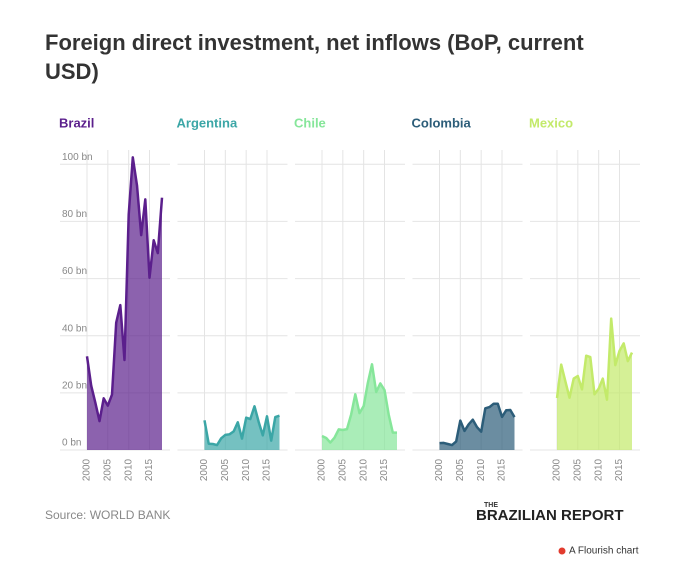 Image resolution: width=693 pixels, height=569 pixels. What do you see at coordinates (76, 122) in the screenshot?
I see `facet-title: Brazil` at bounding box center [76, 122].